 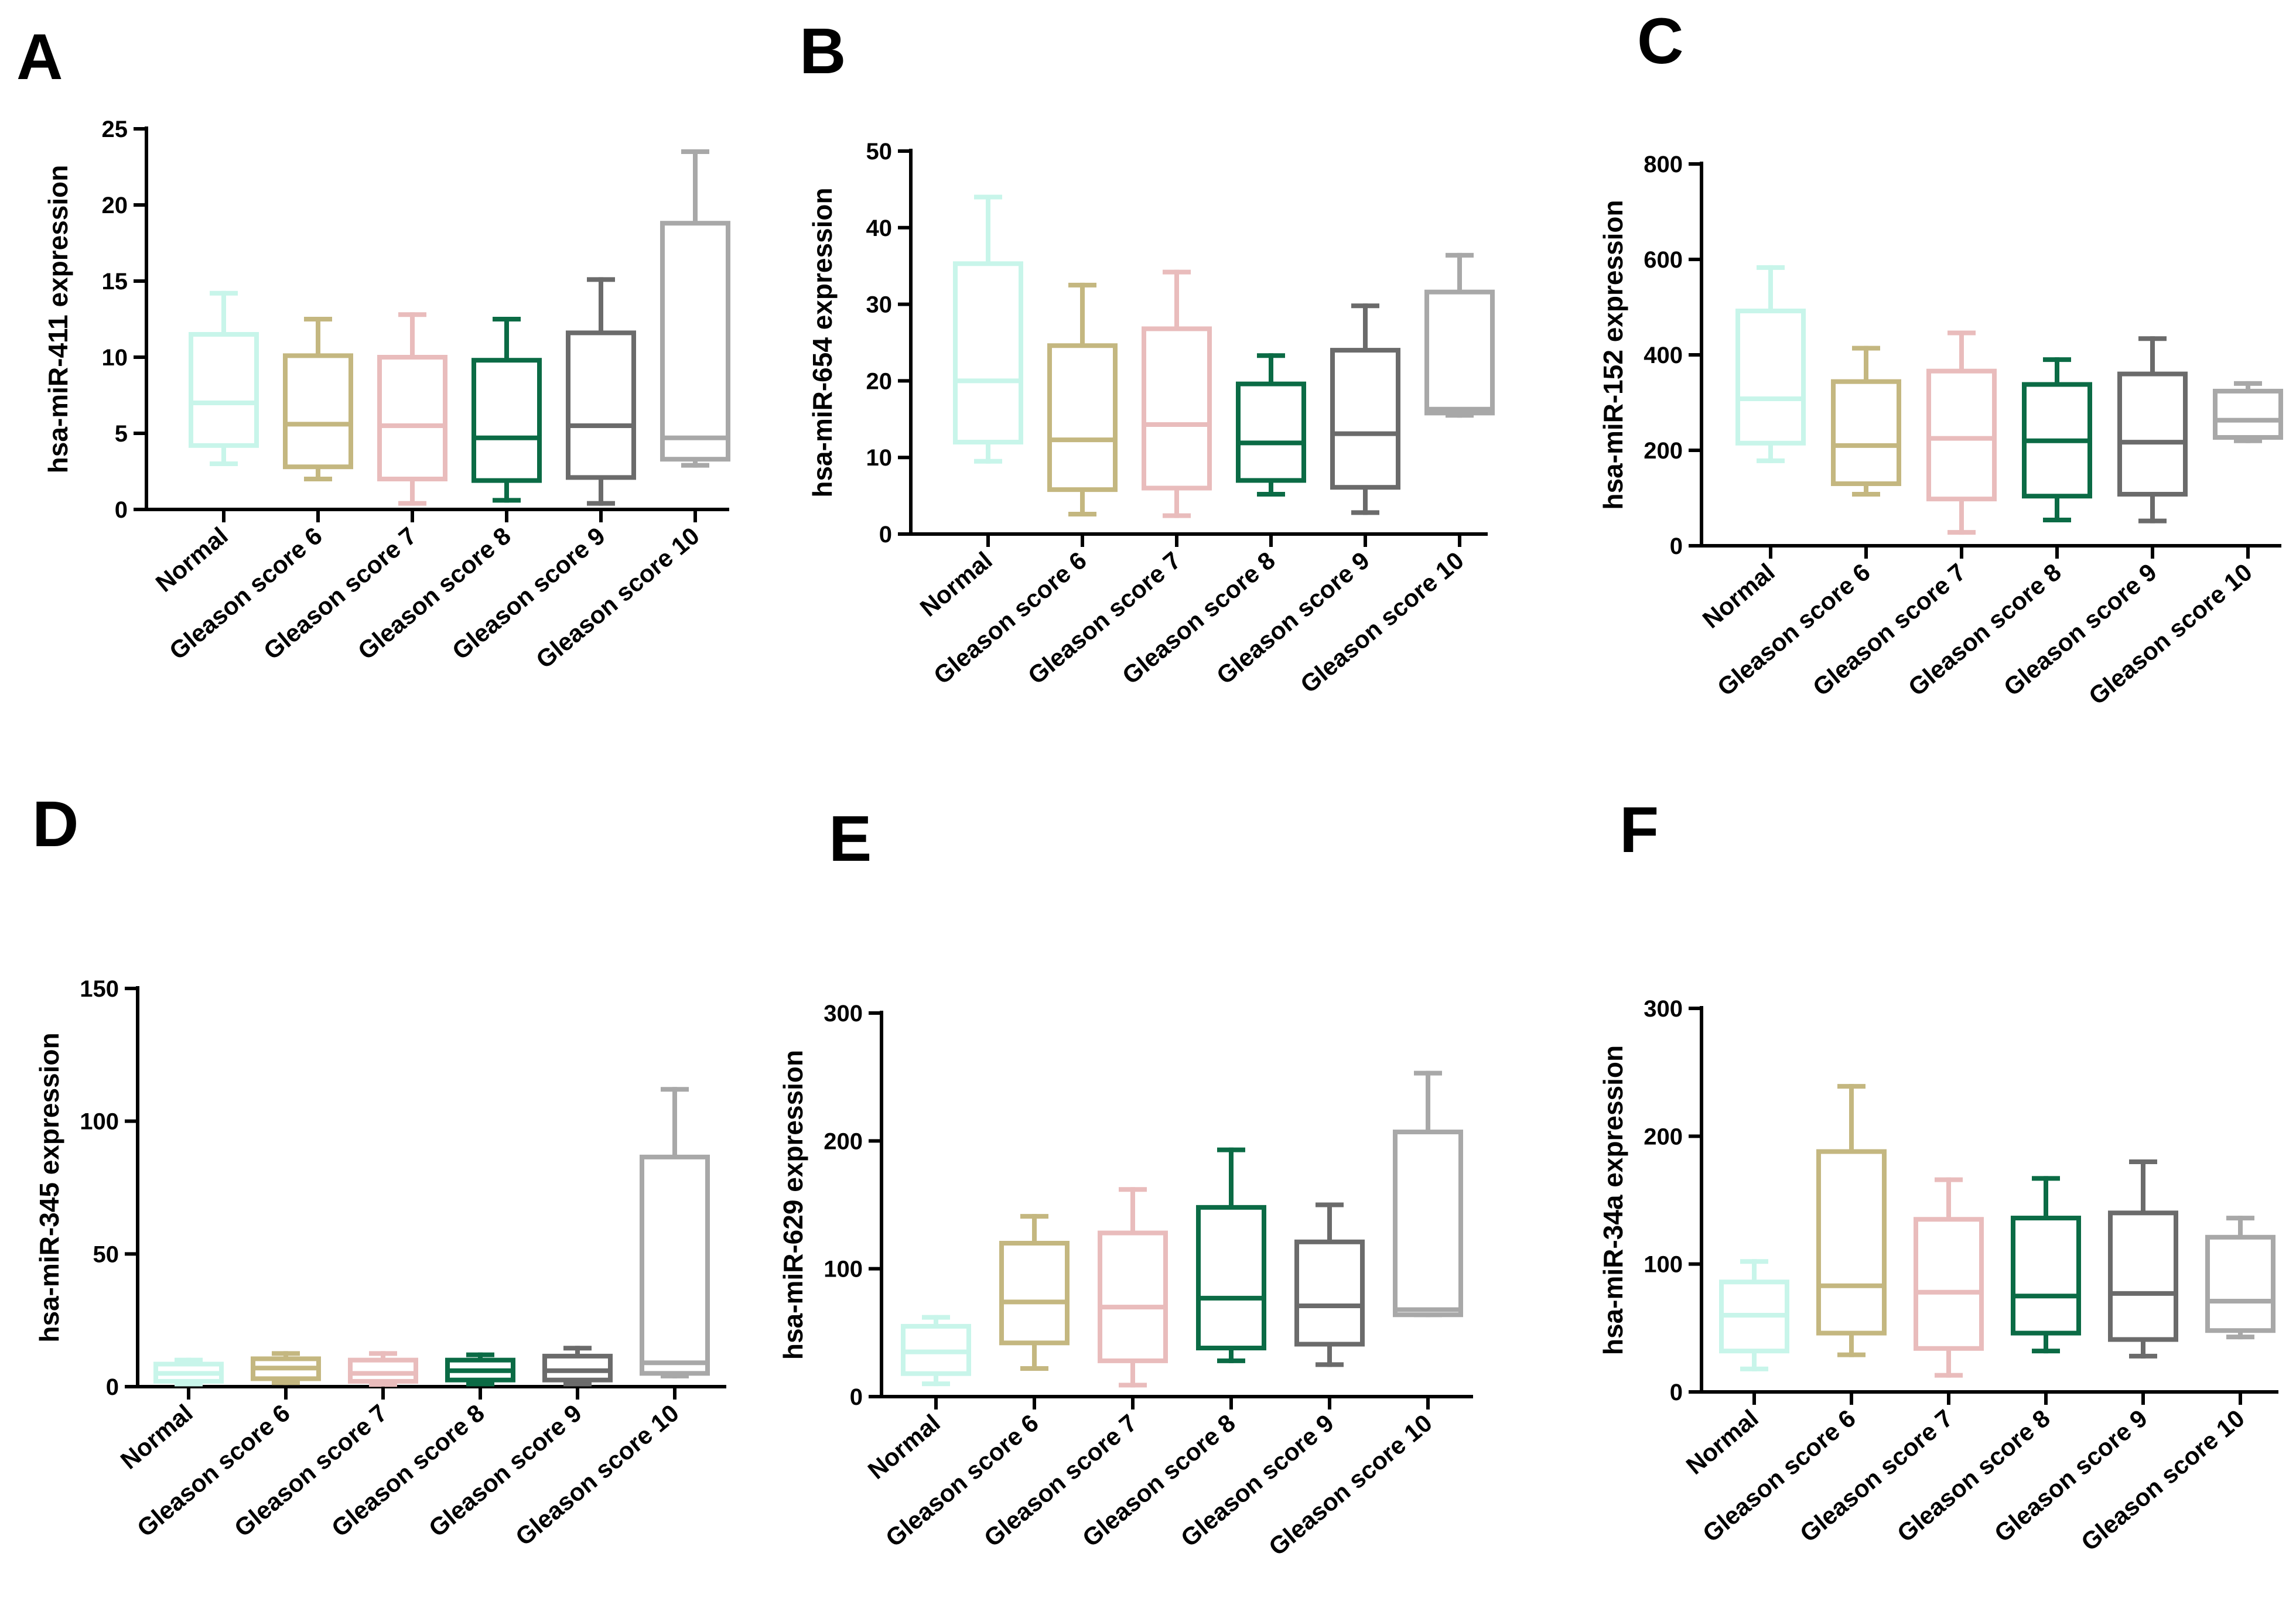 I want to click on y-axis-title: hsa-miR-411 expression, so click(x=58, y=319).